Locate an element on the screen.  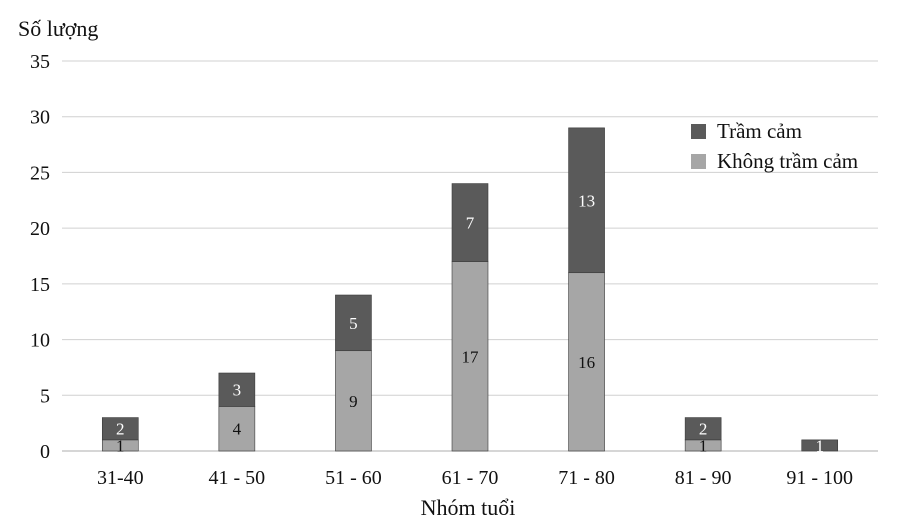
x-tick-label: 61 - 70 is located at coordinates (470, 478).